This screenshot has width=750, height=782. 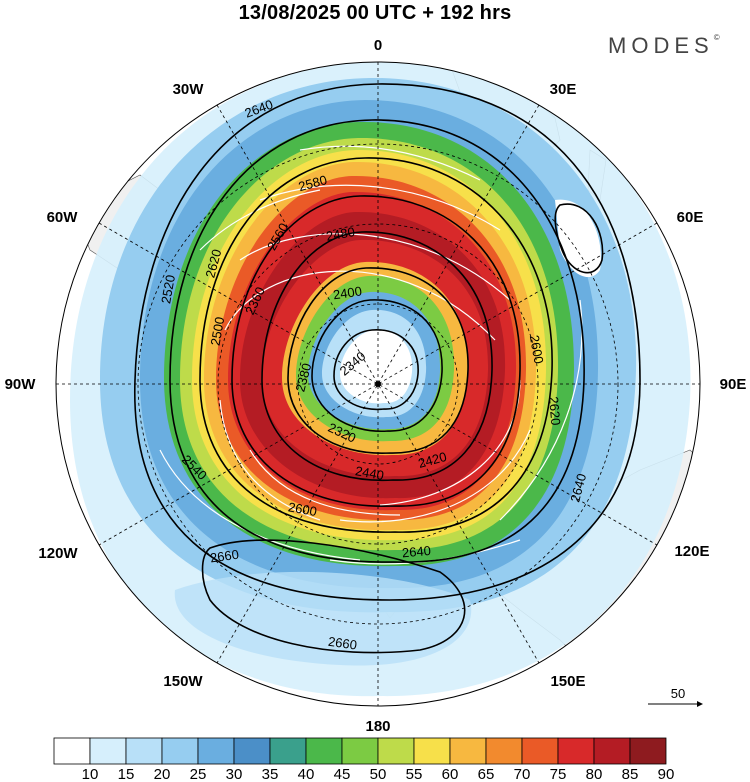 I want to click on lon-label-90e: 90E, so click(x=733, y=384).